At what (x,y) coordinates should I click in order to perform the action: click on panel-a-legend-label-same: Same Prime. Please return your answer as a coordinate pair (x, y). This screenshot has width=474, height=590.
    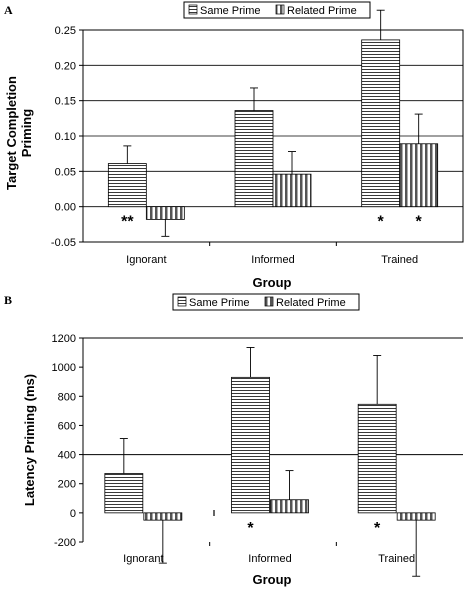
    Looking at the image, I should click on (230, 11).